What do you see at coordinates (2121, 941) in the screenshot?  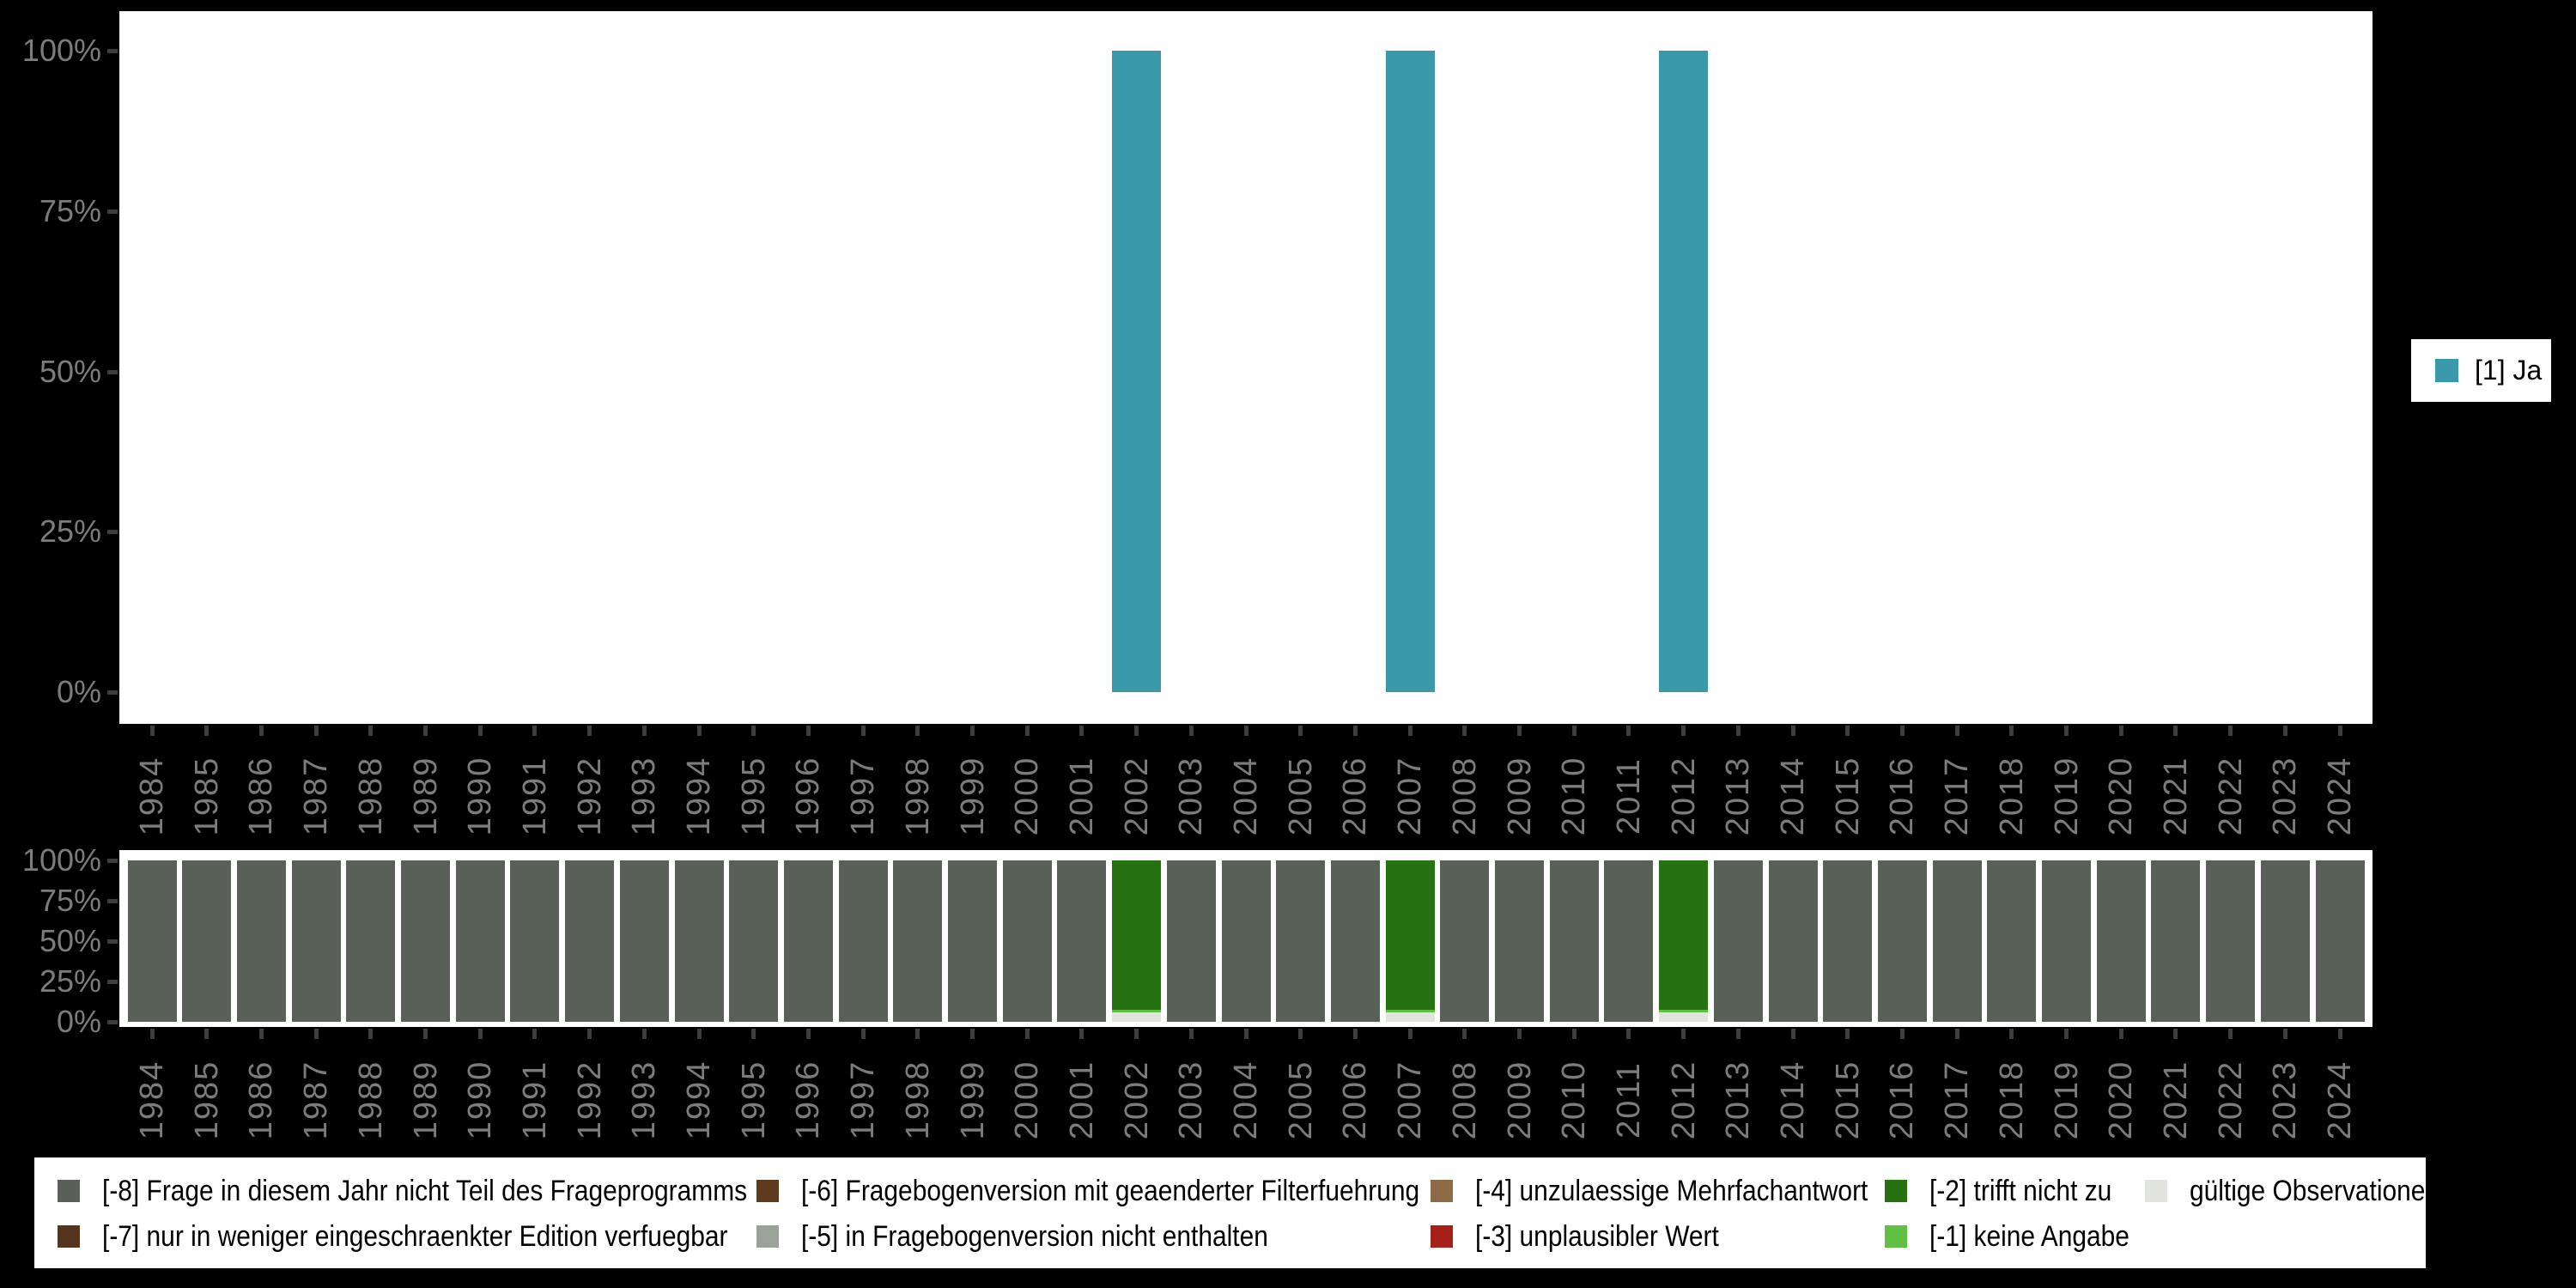 I see `bar-2020---8-Frage-in-diesem-Jahr-nicht-Teil-des-Frageprogramms` at bounding box center [2121, 941].